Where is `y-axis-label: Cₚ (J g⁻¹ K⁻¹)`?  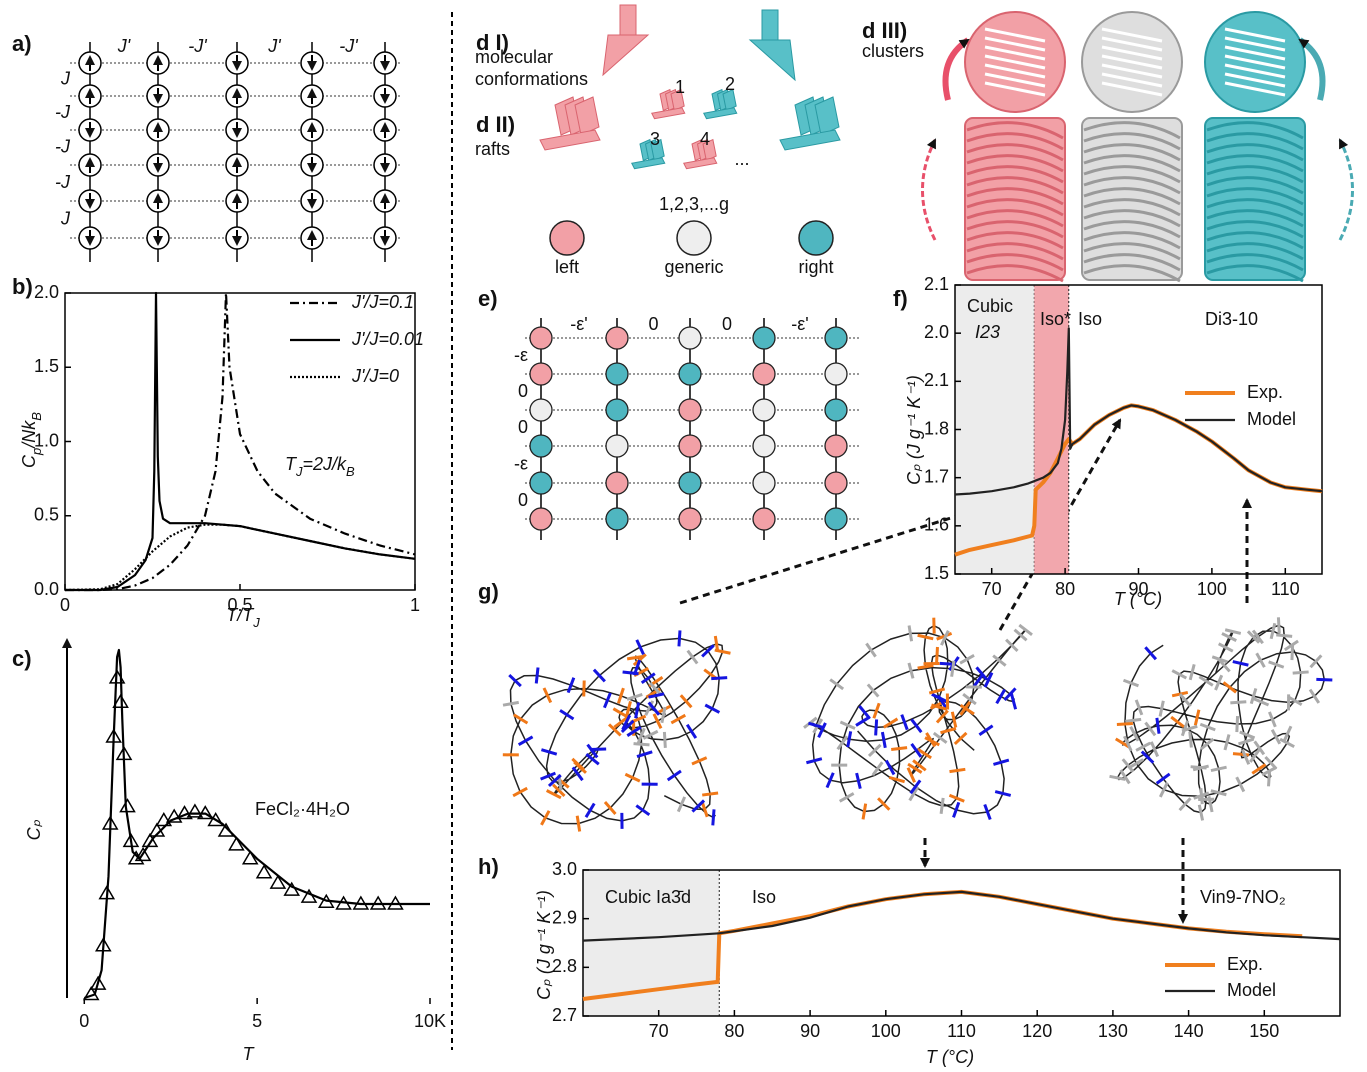 y-axis-label: Cₚ (J g⁻¹ K⁻¹) is located at coordinates (544, 945).